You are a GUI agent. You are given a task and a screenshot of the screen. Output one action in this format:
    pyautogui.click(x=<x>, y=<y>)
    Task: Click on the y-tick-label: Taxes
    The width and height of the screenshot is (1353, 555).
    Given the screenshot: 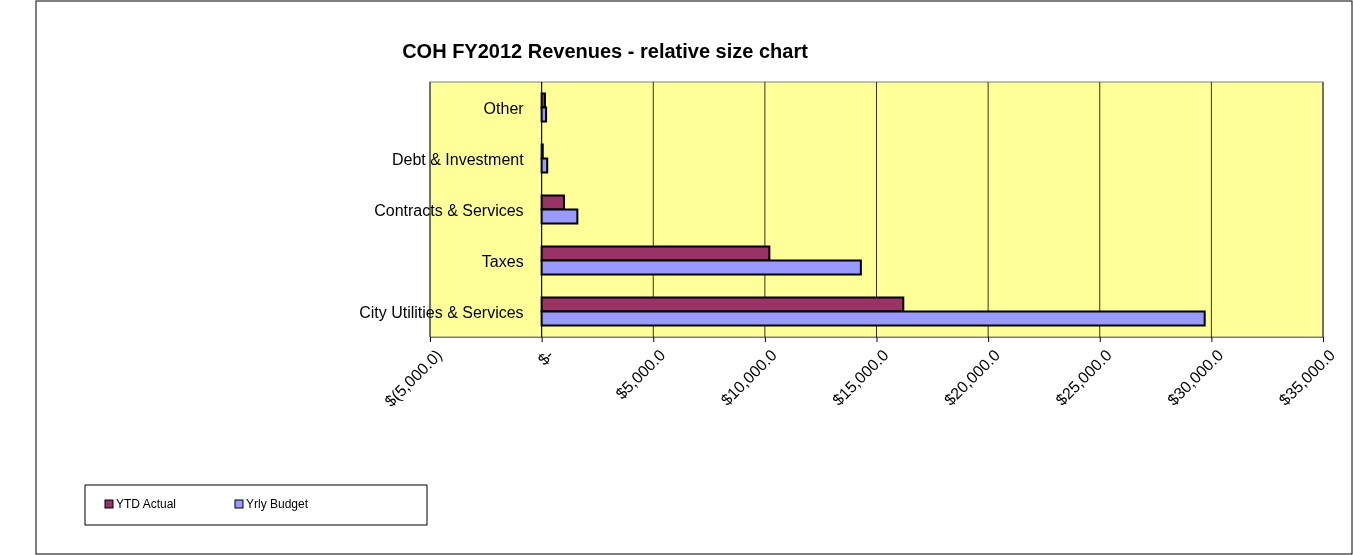 What is the action you would take?
    pyautogui.click(x=502, y=261)
    